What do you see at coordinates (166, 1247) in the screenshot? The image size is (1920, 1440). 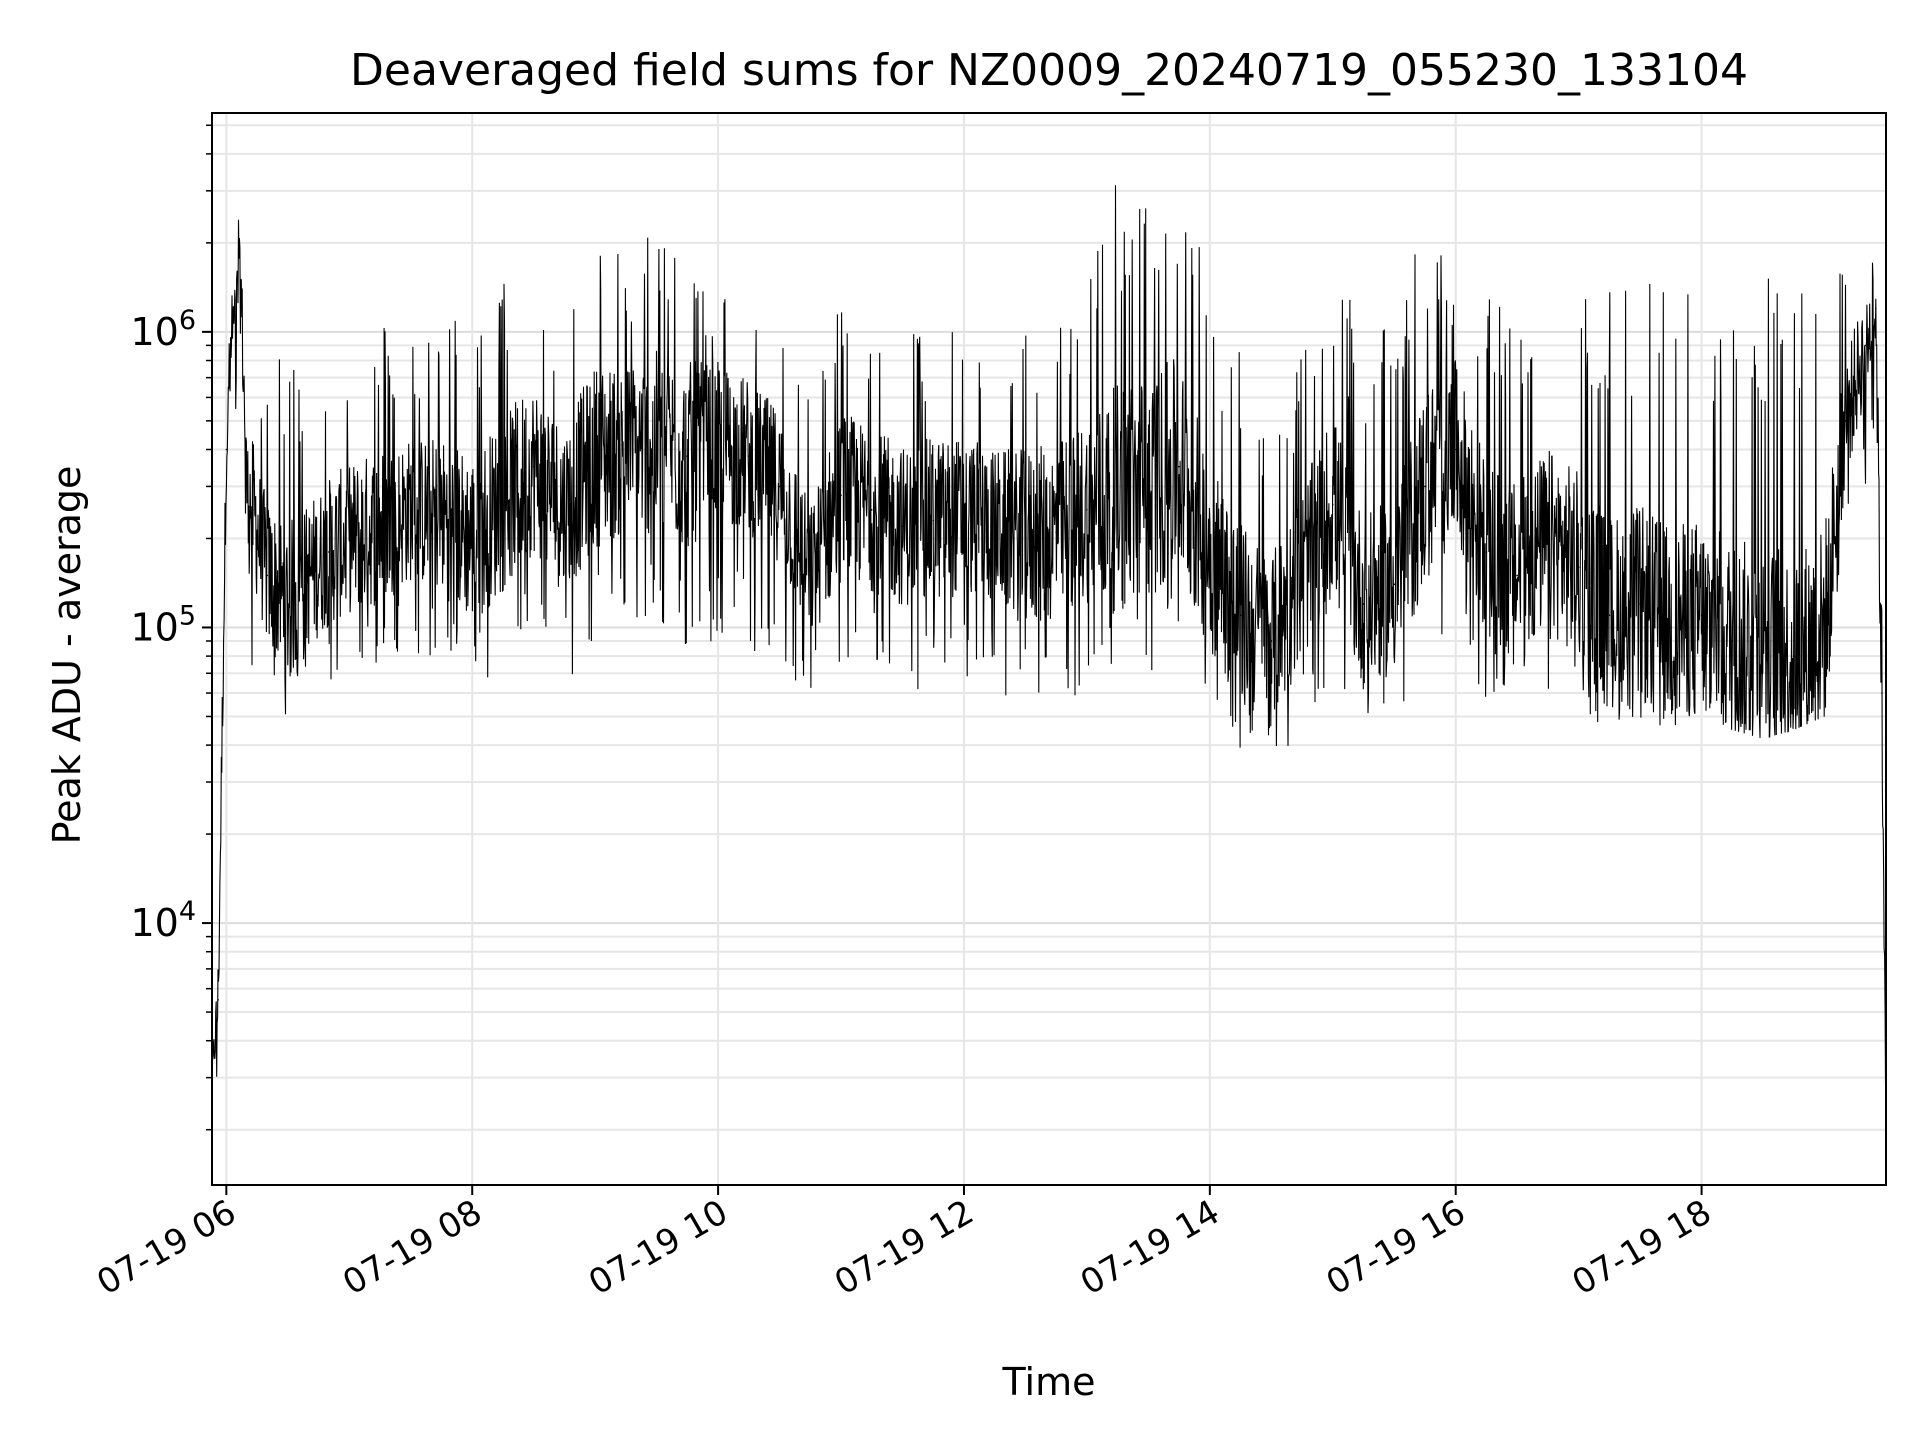 I see `x-tick-label: 07-19 06` at bounding box center [166, 1247].